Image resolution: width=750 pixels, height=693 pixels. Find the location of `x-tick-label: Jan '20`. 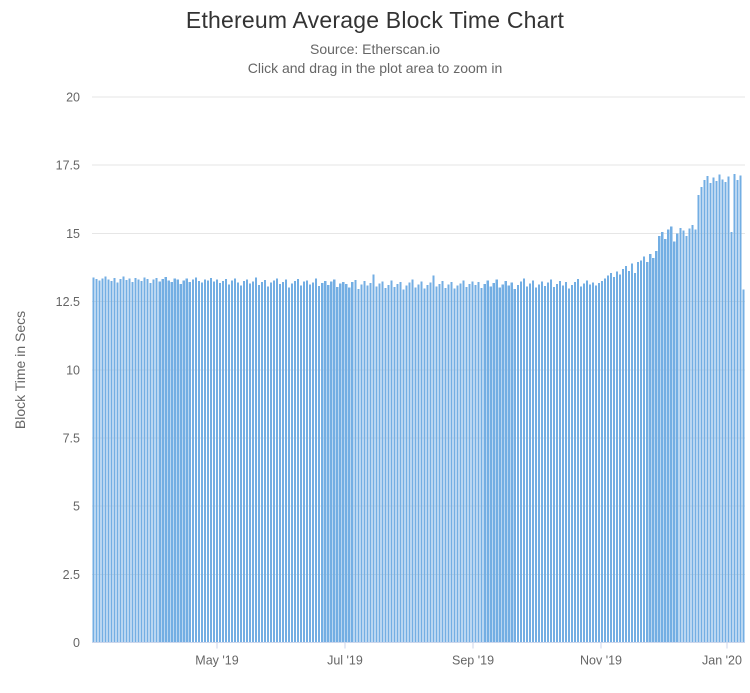

x-tick-label: Jan '20 is located at coordinates (722, 661).